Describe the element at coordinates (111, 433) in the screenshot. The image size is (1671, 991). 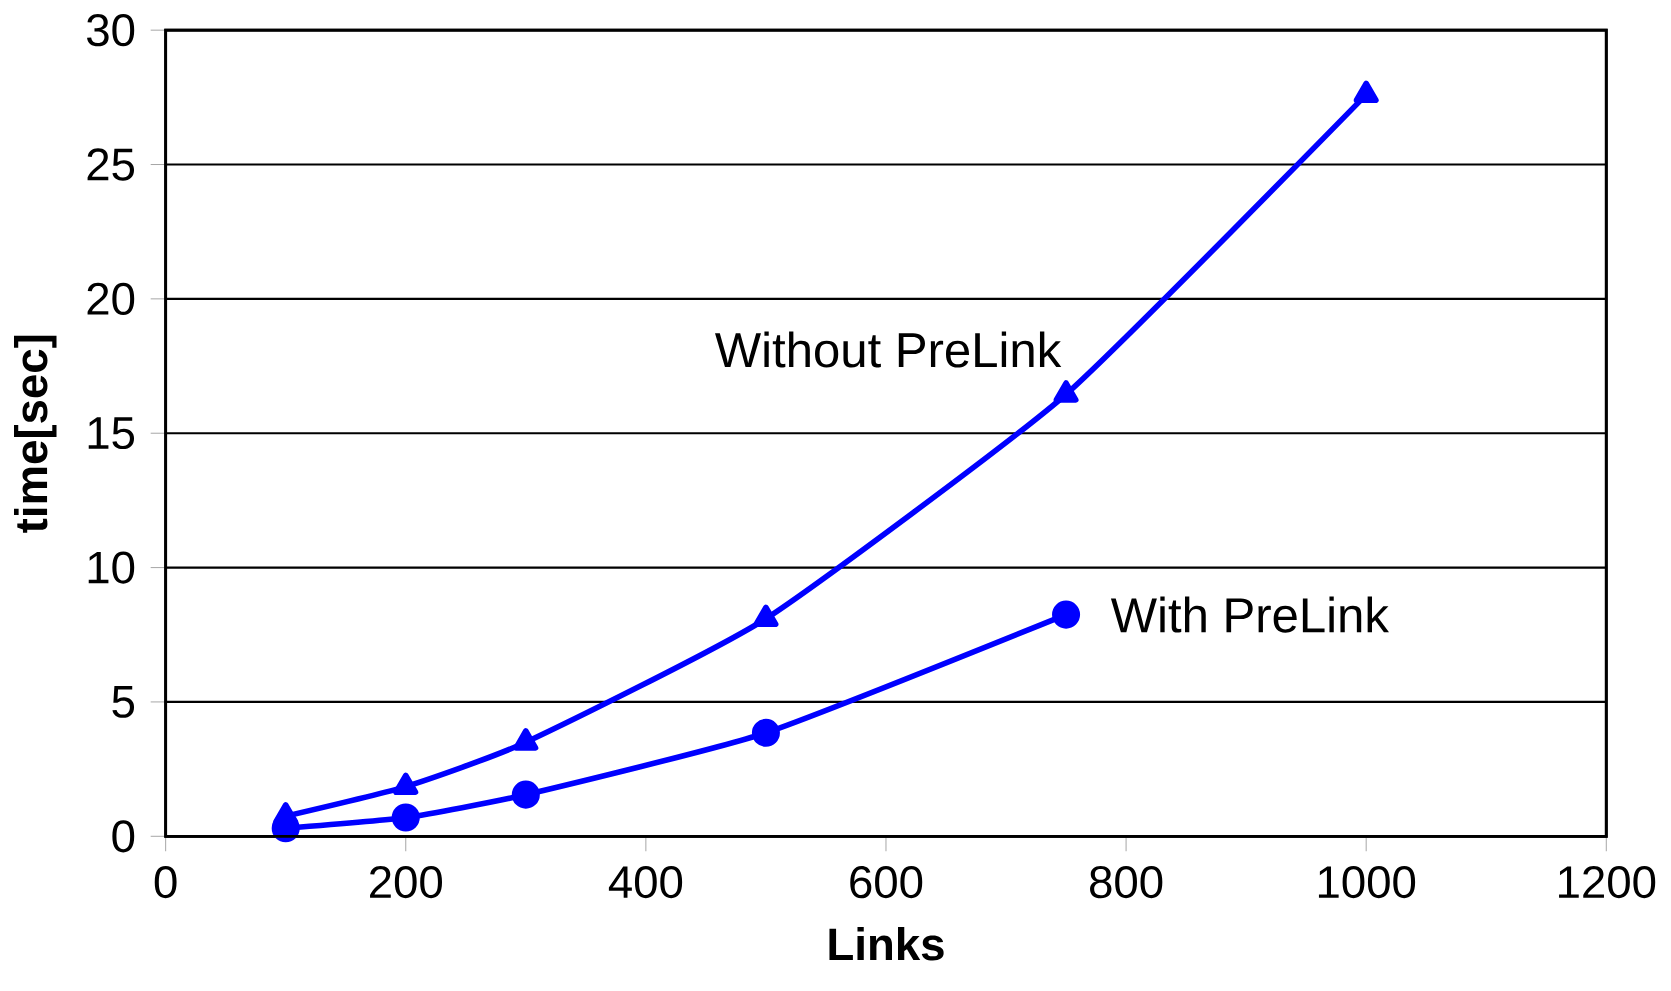
I see `y-tick-label: 15` at that location.